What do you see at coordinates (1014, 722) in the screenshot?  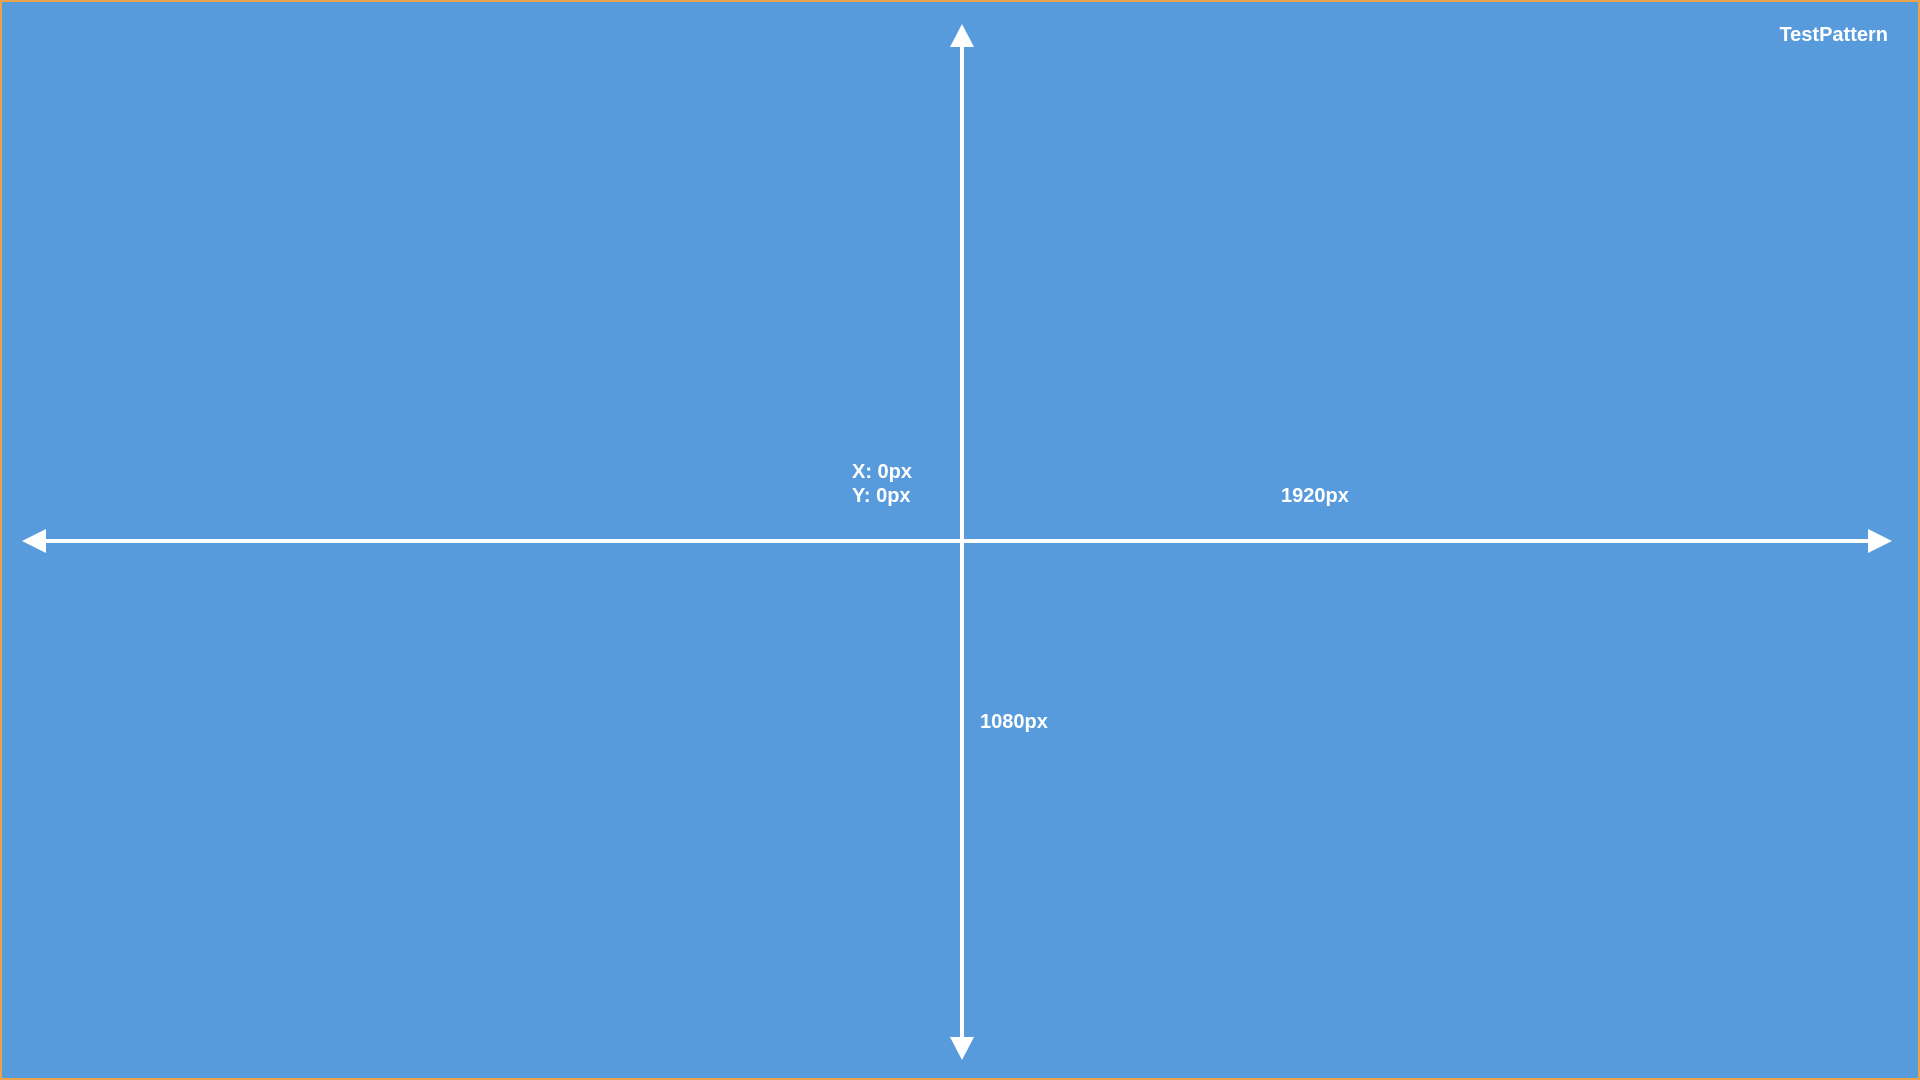 I see `height-label: 1080px` at bounding box center [1014, 722].